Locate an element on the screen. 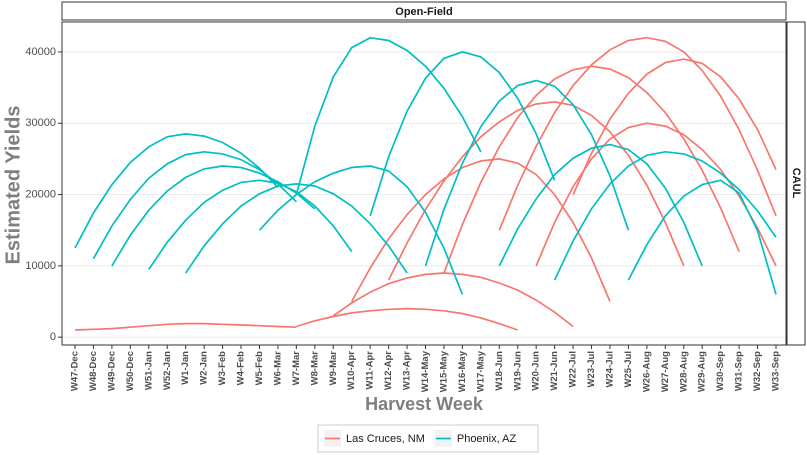 The image size is (807, 455). x-tick-label: W21-Jun is located at coordinates (554, 371).